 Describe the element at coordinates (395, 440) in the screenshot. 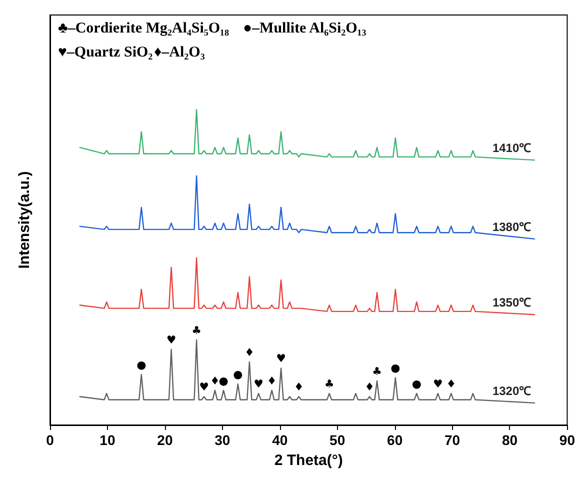

I see `x-tick-label: 60` at that location.